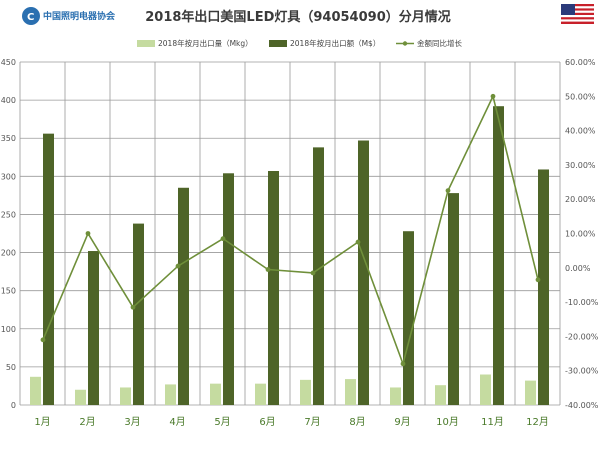 The height and width of the screenshot is (451, 601). Describe the element at coordinates (8, 234) in the screenshot. I see `left-axis: 0 50 100 150 200 250 300 350 400 450` at that location.